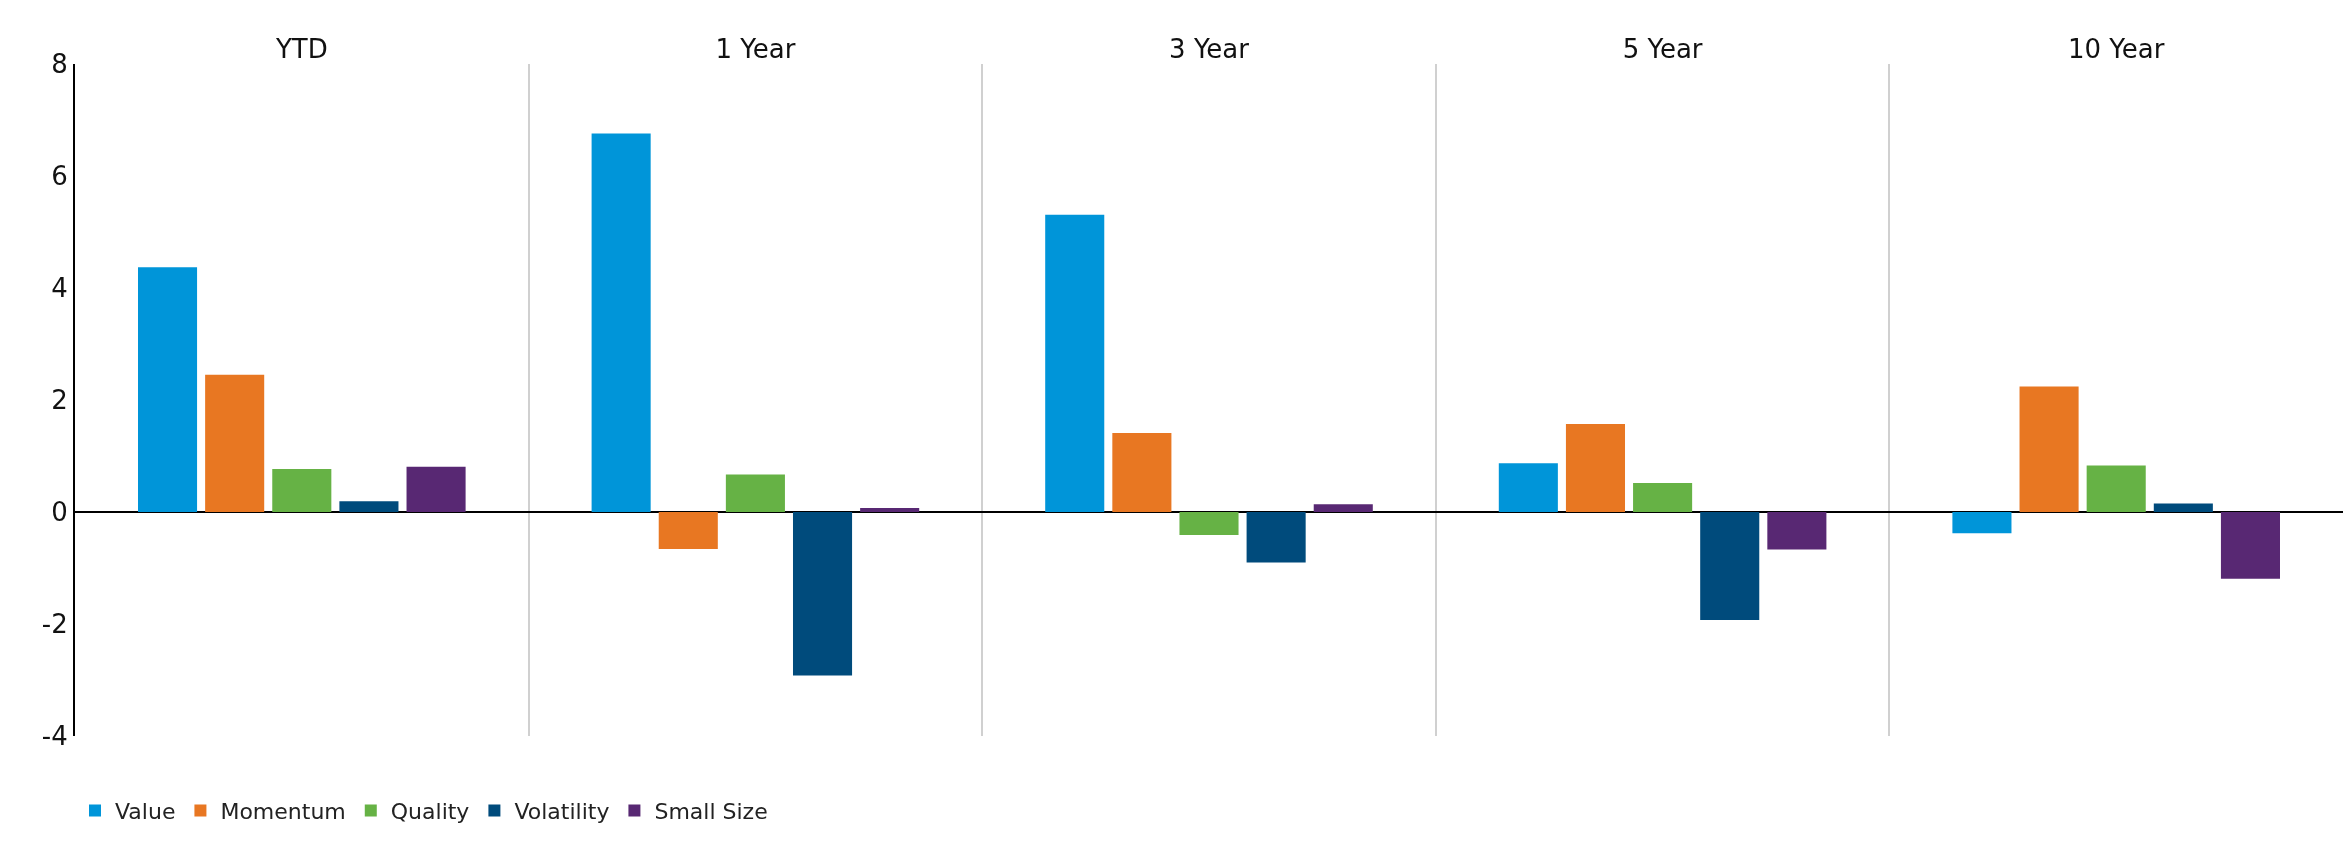  What do you see at coordinates (59, 64) in the screenshot?
I see `y-tick-label: 8` at bounding box center [59, 64].